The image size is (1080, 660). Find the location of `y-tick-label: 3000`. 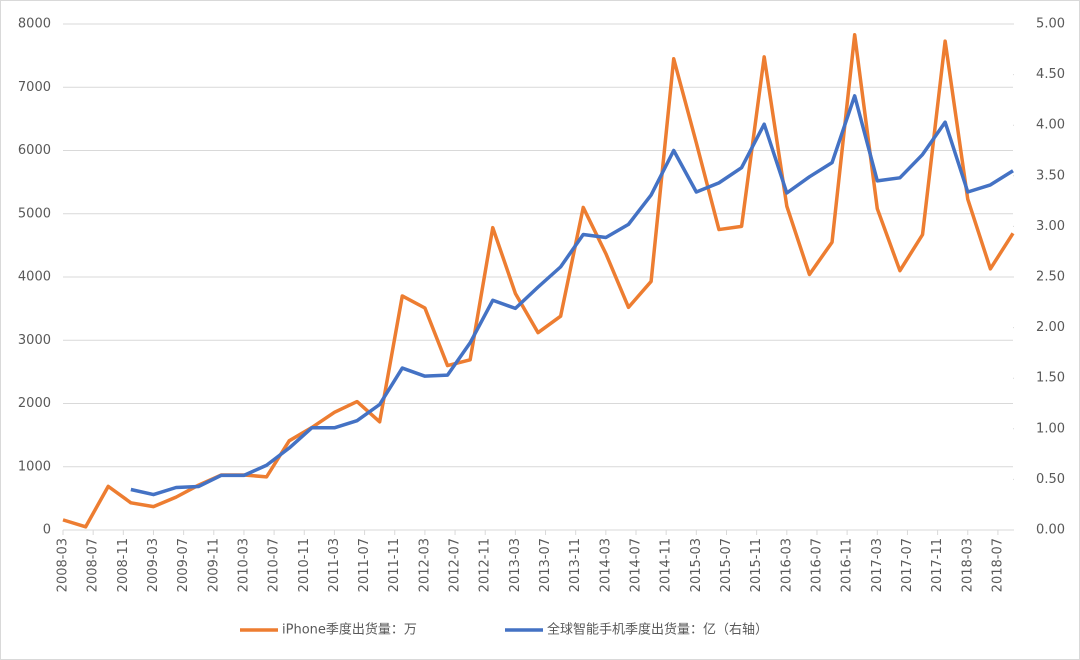

y-tick-label: 3000 is located at coordinates (34, 340).